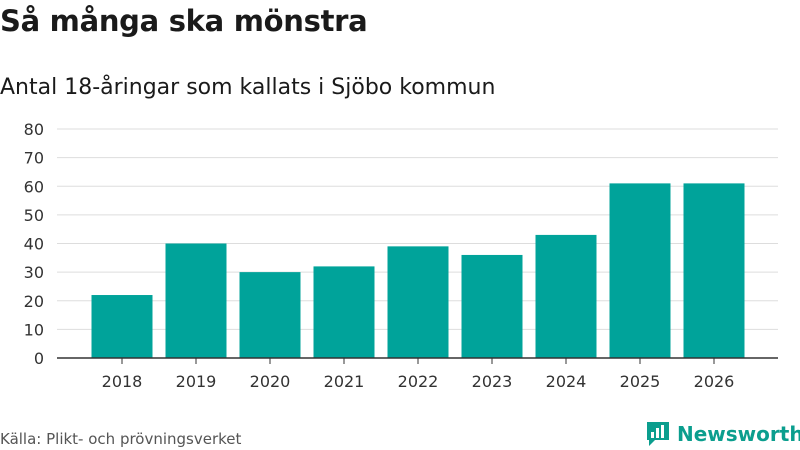 The width and height of the screenshot is (800, 450). What do you see at coordinates (34, 215) in the screenshot?
I see `y-tick-label: 50` at bounding box center [34, 215].